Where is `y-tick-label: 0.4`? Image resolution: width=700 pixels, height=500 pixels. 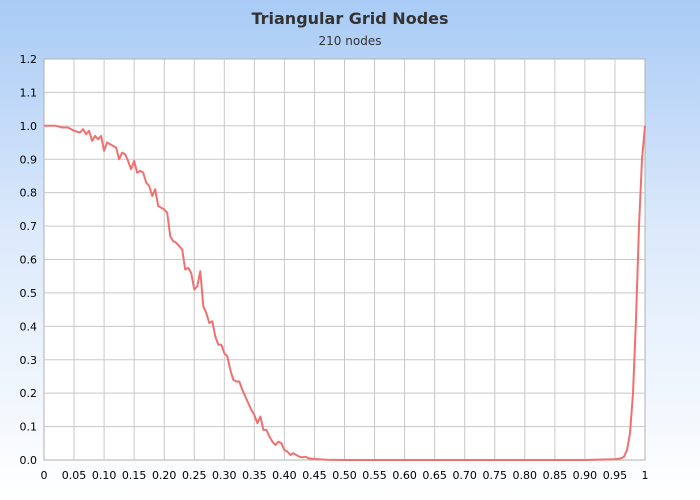
y-tick-label: 0.4 is located at coordinates (29, 326).